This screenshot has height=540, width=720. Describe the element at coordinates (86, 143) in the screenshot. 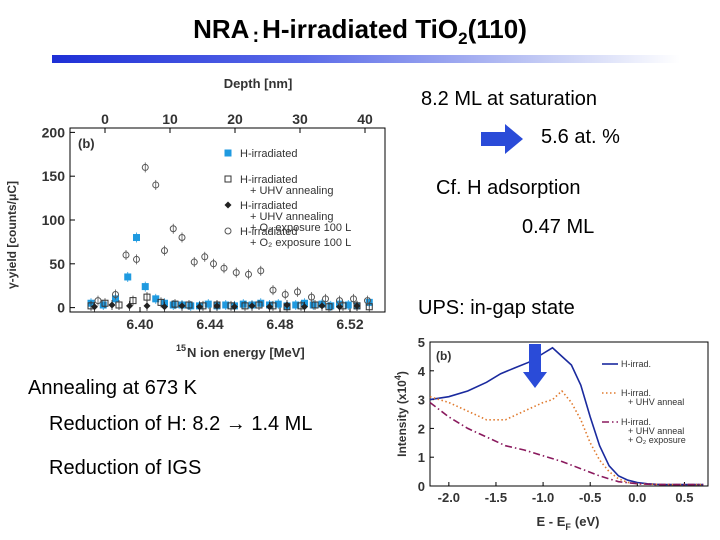

I see `nra-panel-label: (b)` at that location.